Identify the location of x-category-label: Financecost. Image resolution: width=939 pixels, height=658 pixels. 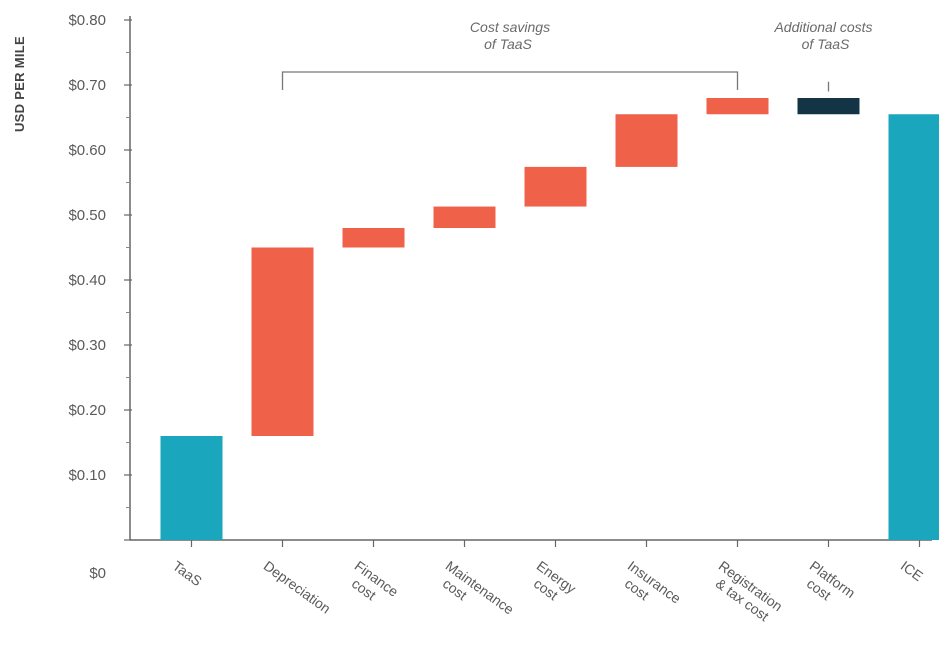
(371, 584).